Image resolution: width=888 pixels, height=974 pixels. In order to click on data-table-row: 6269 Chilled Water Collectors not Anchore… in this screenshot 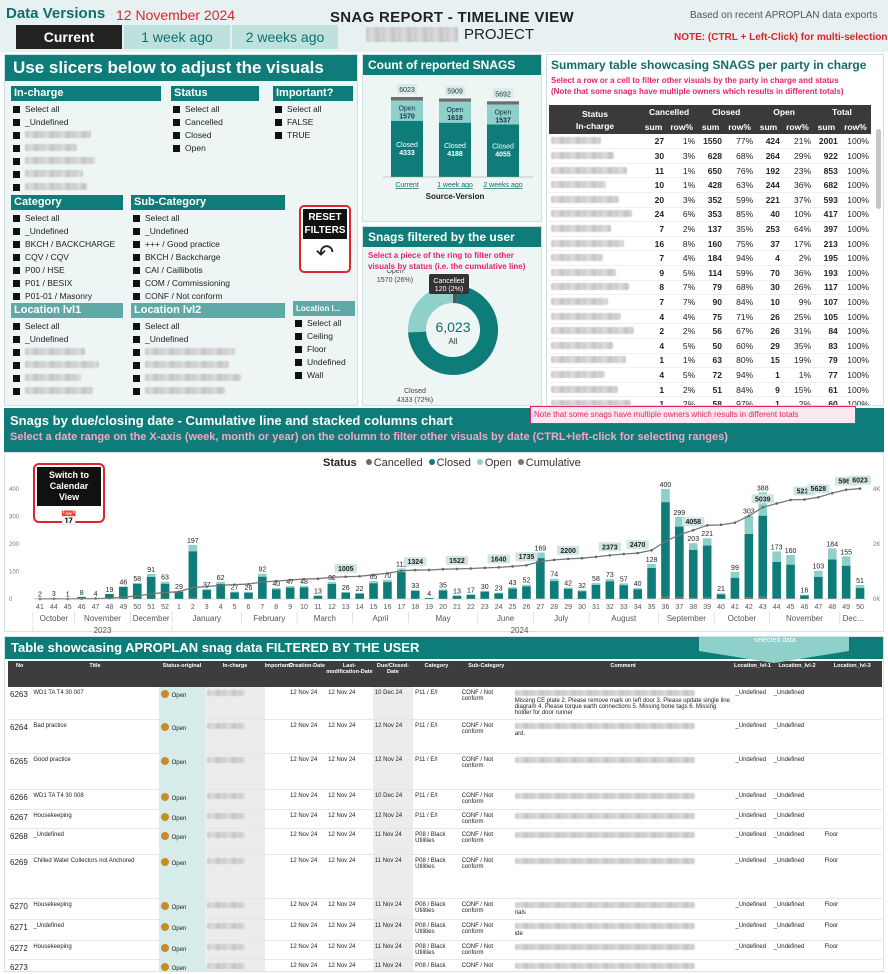, I will do `click(445, 876)`.